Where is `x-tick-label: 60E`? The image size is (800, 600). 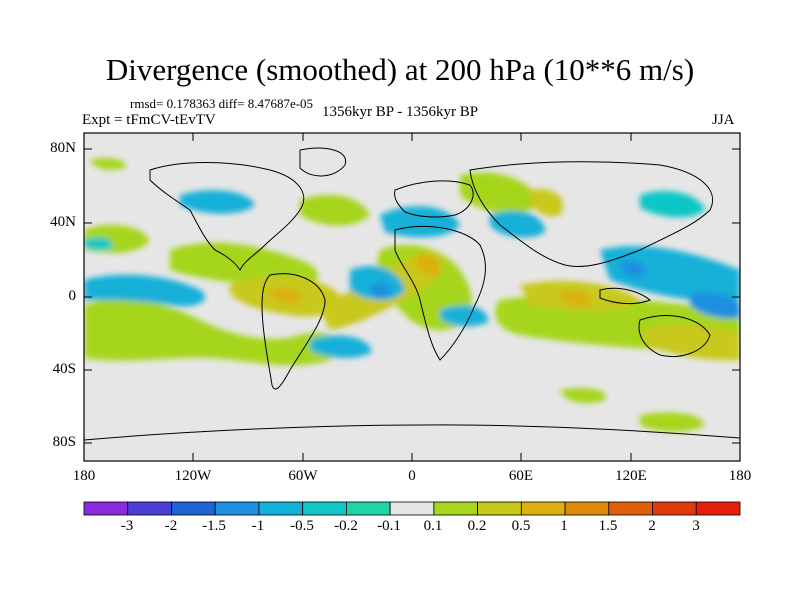
x-tick-label: 60E is located at coordinates (521, 476).